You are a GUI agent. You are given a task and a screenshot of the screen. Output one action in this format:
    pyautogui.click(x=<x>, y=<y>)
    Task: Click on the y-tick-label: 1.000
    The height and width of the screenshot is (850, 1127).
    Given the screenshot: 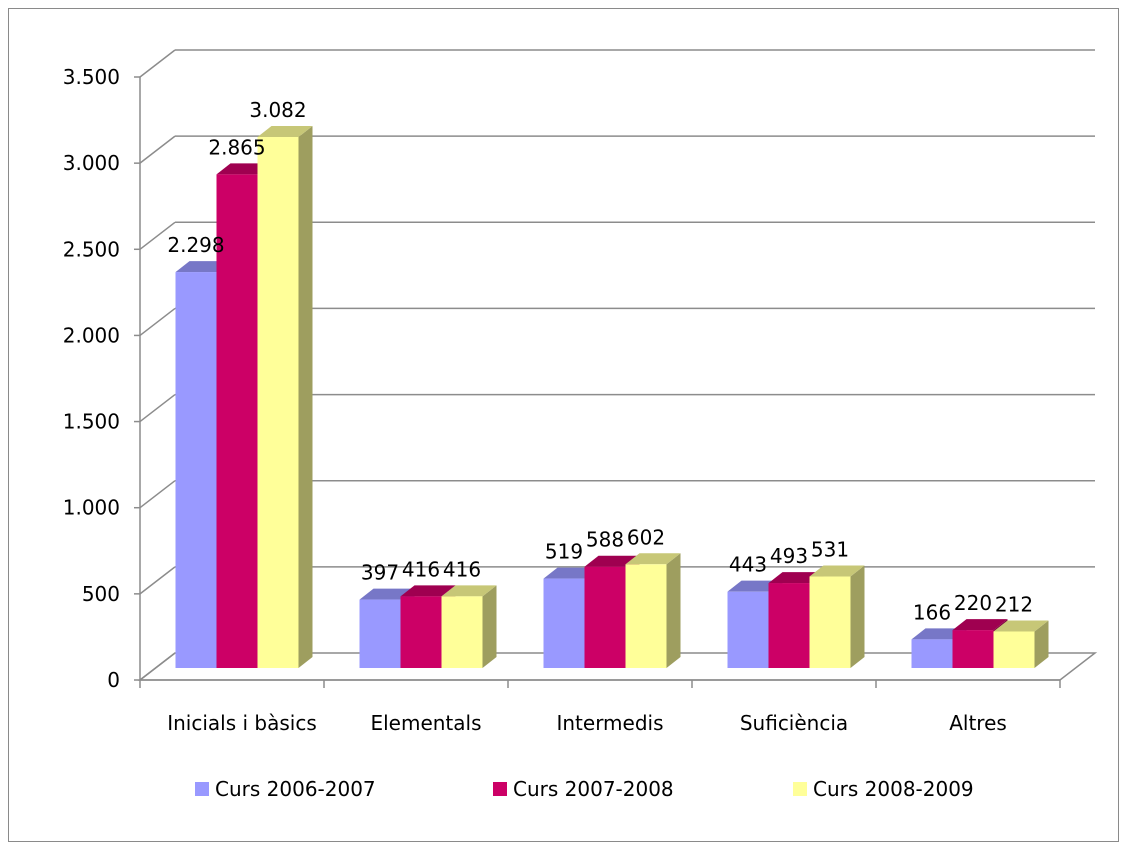 What is the action you would take?
    pyautogui.click(x=91, y=508)
    